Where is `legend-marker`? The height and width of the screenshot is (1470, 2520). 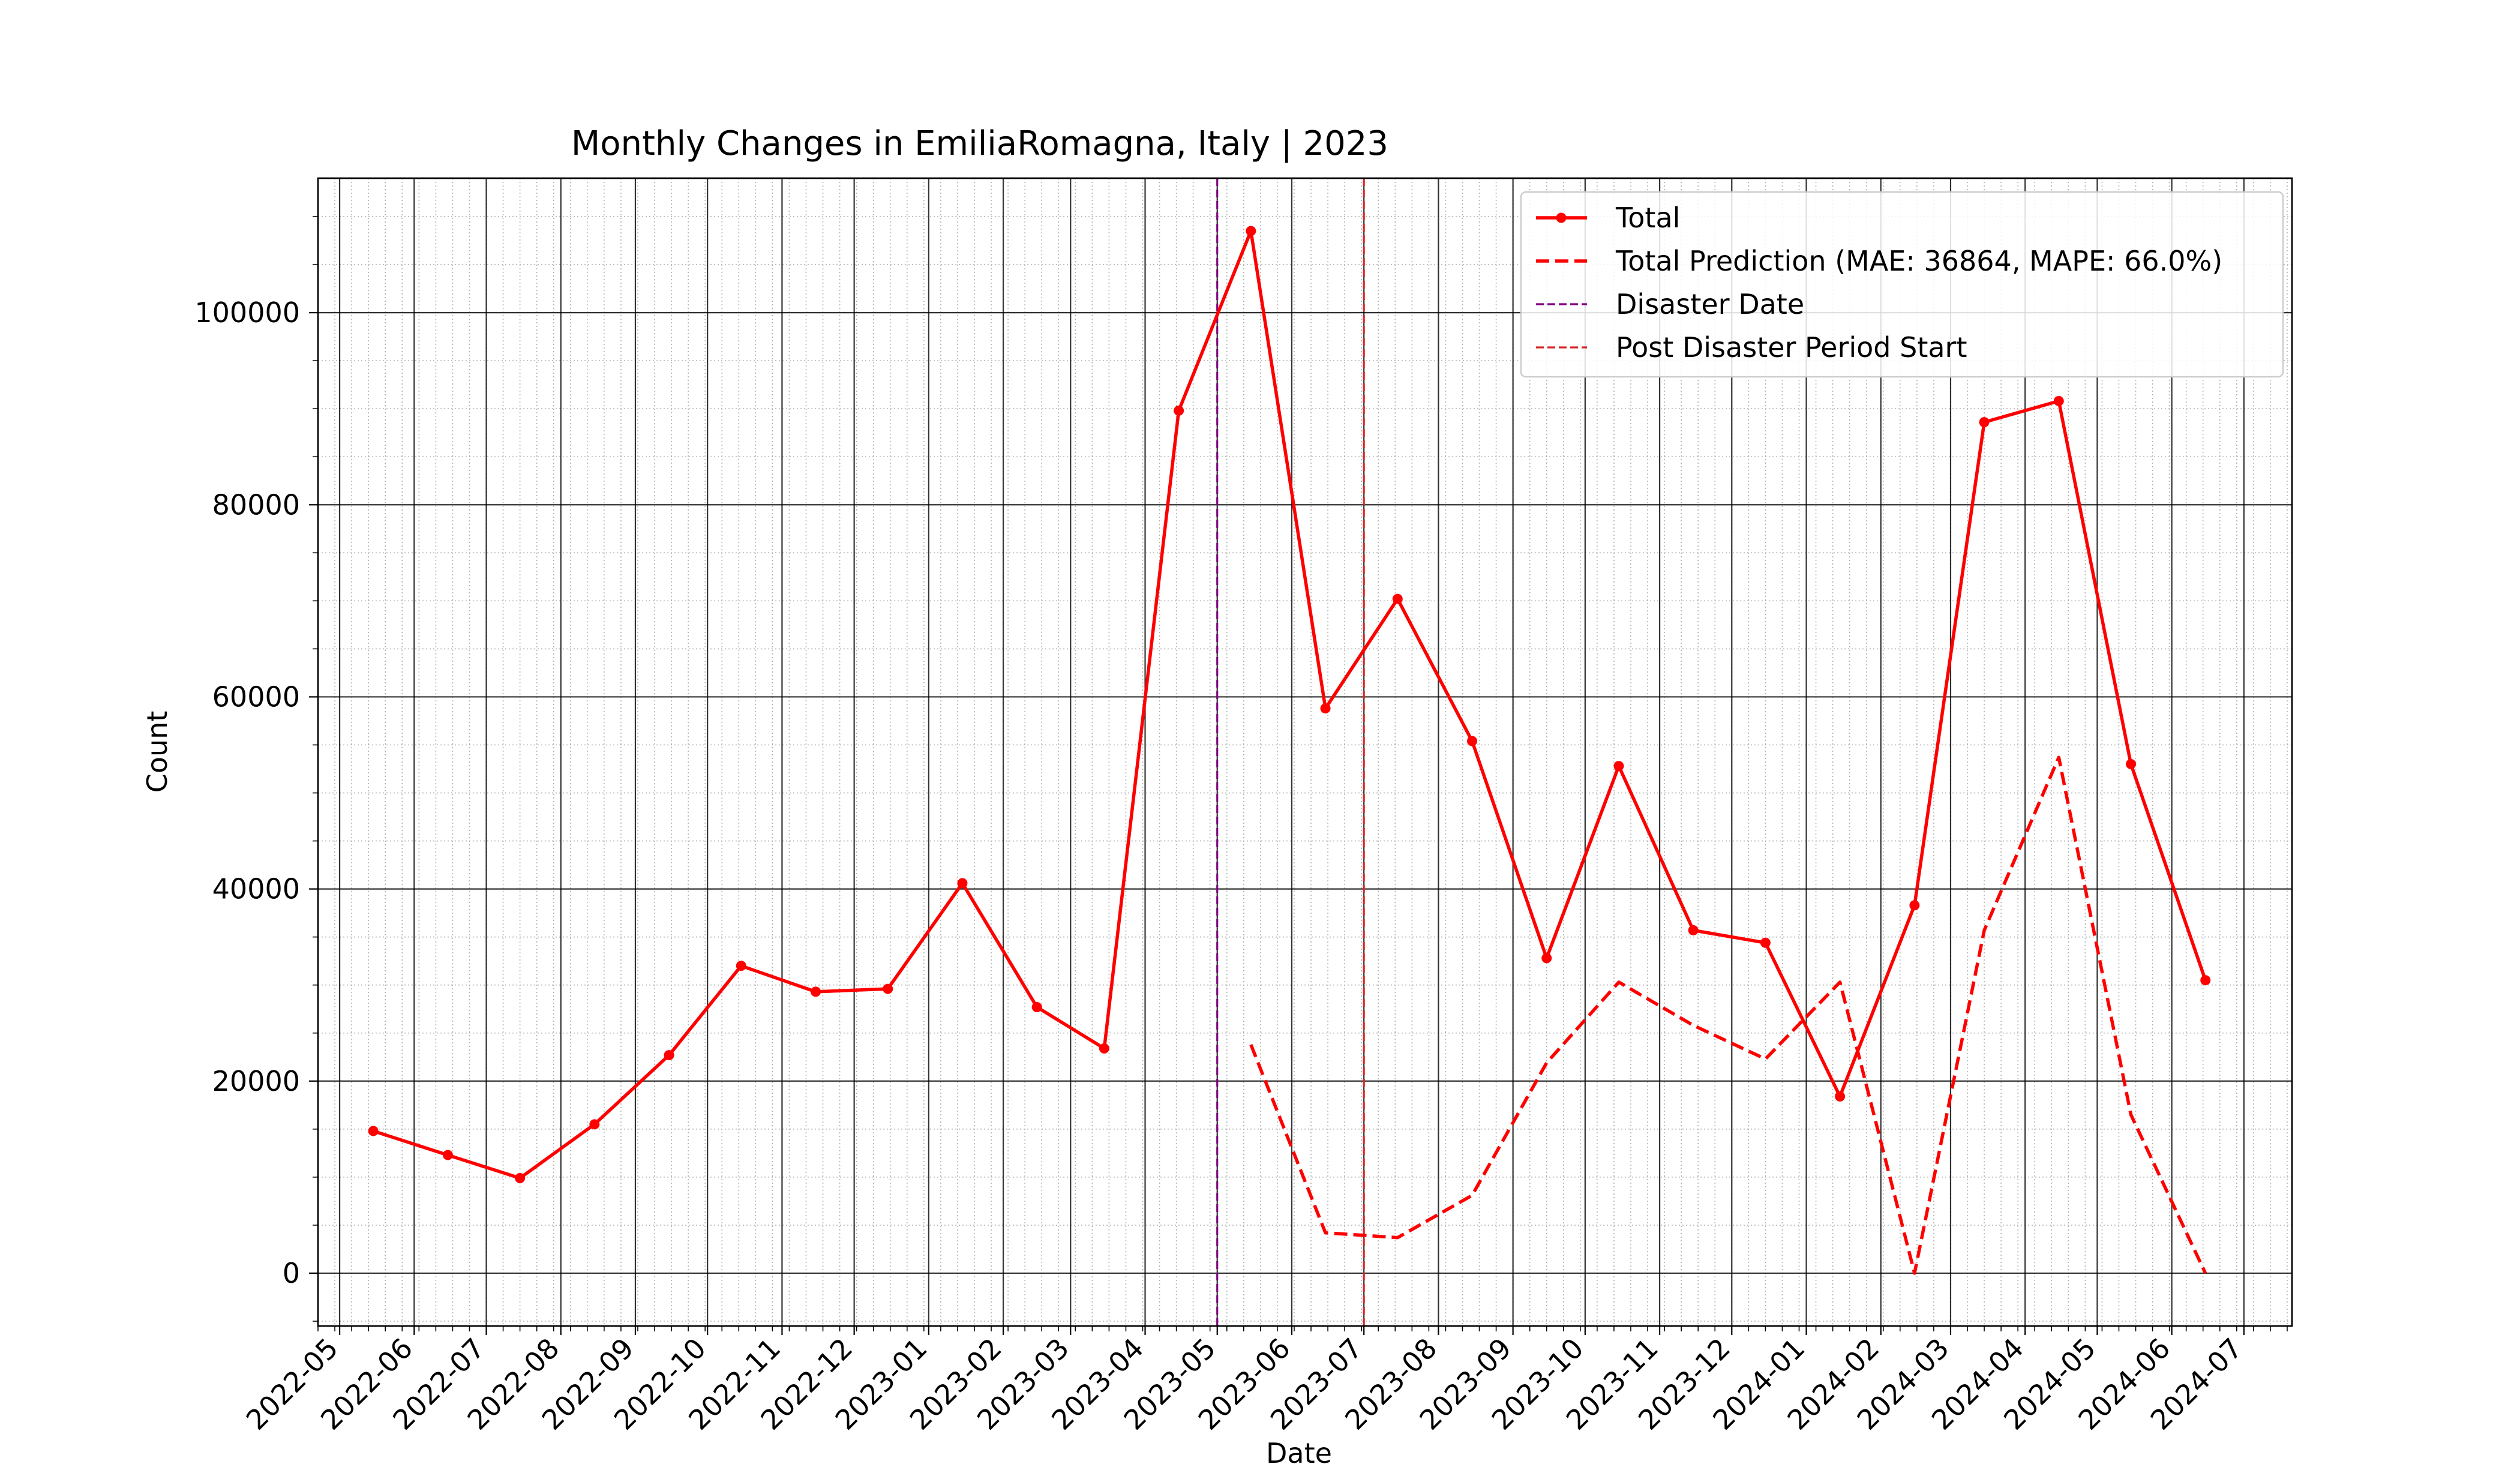 legend-marker is located at coordinates (1561, 217).